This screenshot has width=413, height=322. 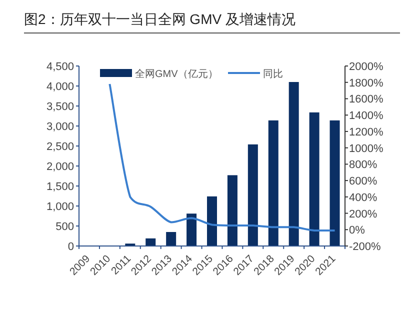 I want to click on y2-tick-label: 1200%, so click(x=366, y=132).